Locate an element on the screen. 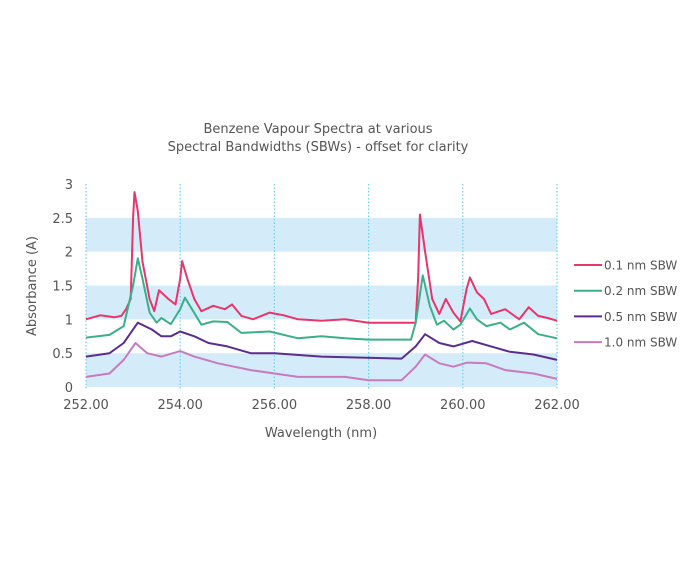  x-tick-label: 262.00 is located at coordinates (557, 405).